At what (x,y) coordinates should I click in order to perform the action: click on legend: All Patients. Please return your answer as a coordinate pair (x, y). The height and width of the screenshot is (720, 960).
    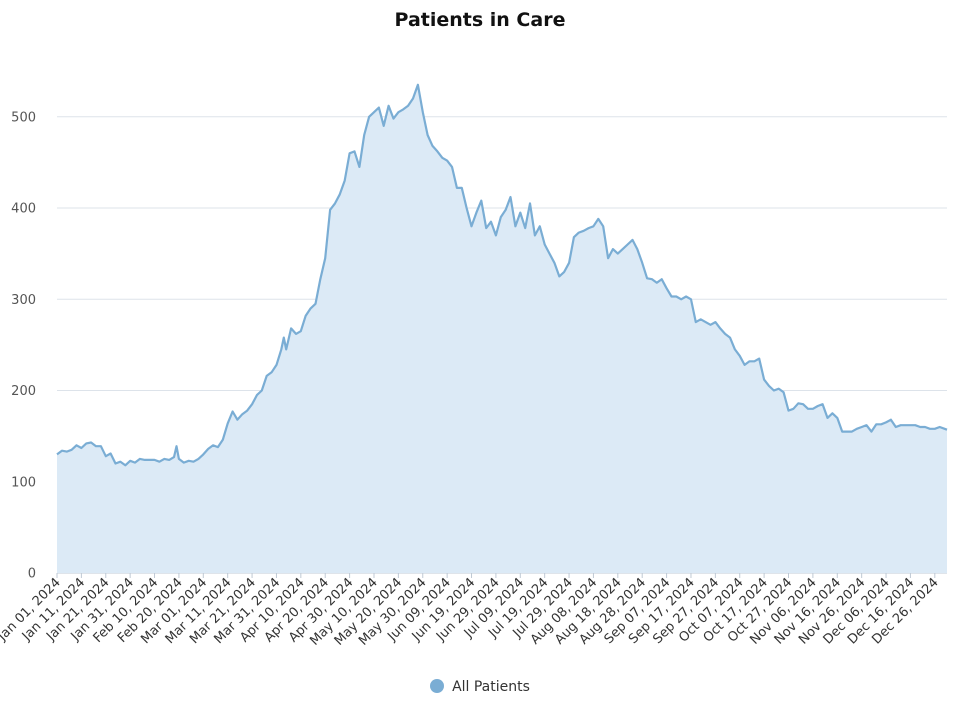
    Looking at the image, I should click on (480, 687).